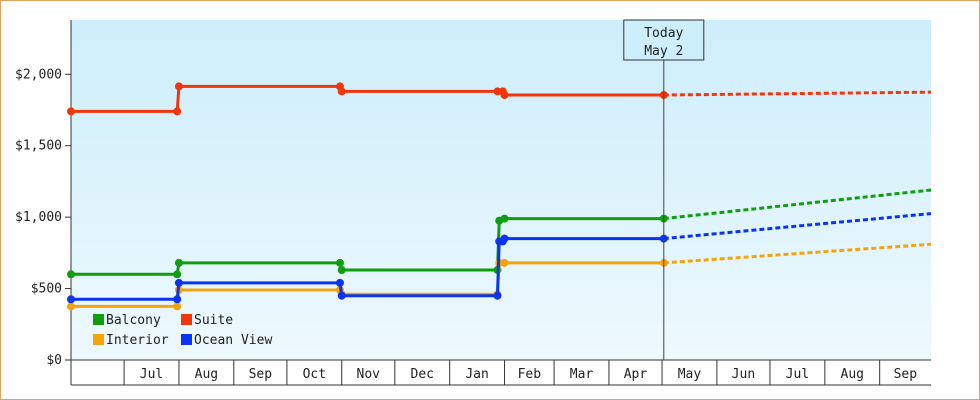 Image resolution: width=980 pixels, height=400 pixels. What do you see at coordinates (663, 51) in the screenshot?
I see `today-date-label: May 2` at bounding box center [663, 51].